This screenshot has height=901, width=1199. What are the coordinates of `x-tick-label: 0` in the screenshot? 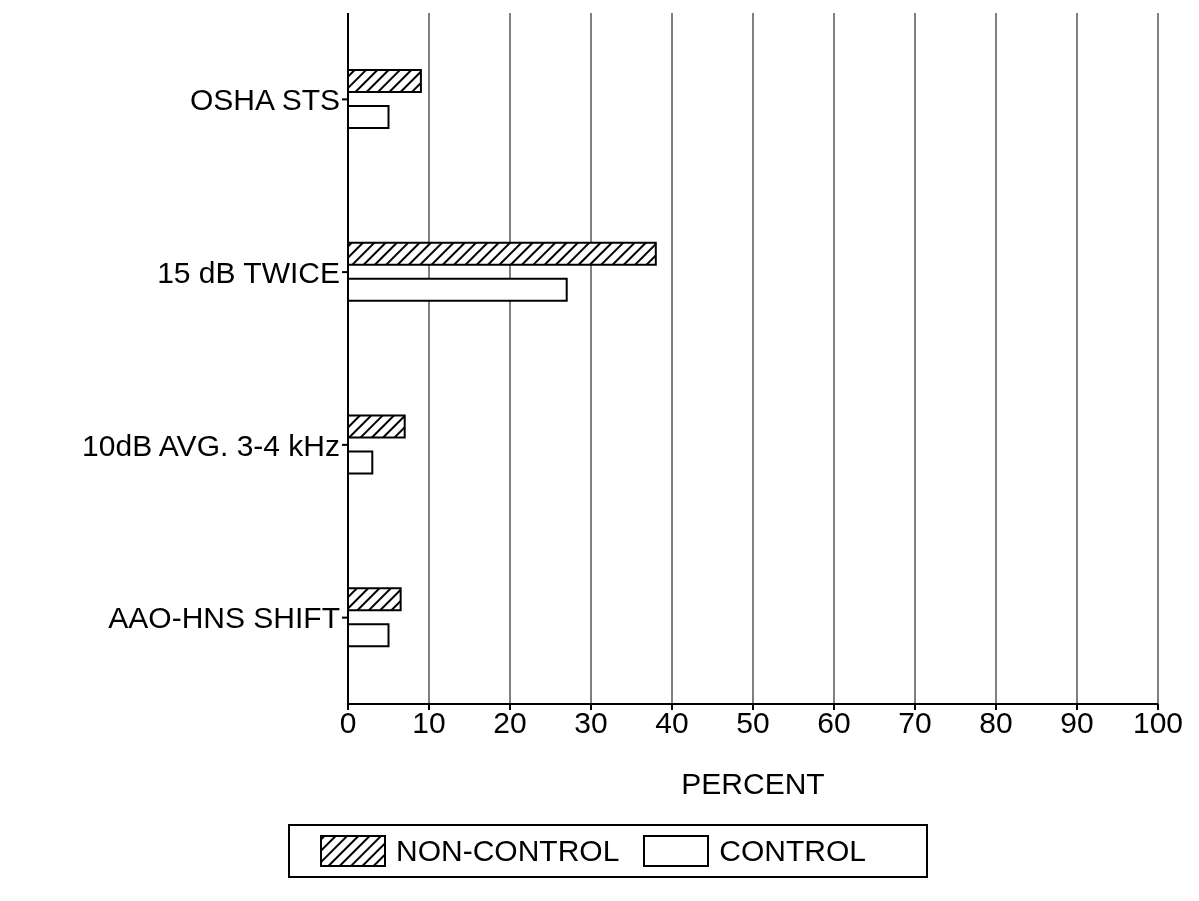 It's located at (348, 723).